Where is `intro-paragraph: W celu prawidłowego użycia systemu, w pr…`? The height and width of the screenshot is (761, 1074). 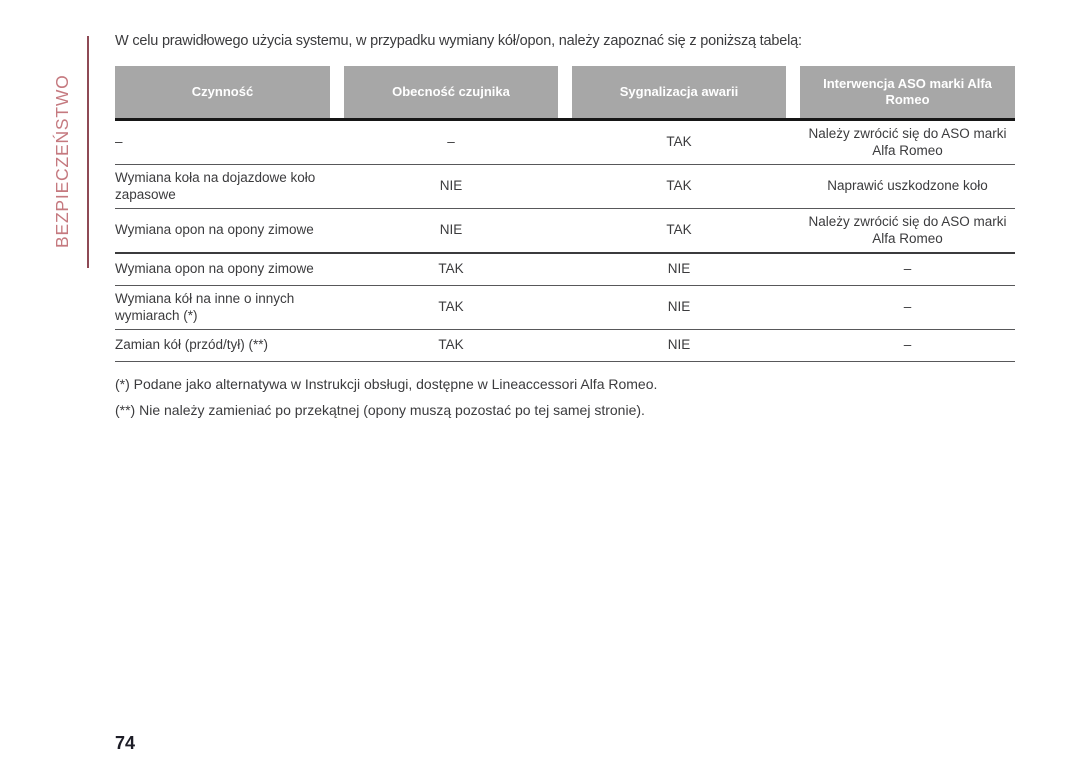 intro-paragraph: W celu prawidłowego użycia systemu, w pr… is located at coordinates (458, 41).